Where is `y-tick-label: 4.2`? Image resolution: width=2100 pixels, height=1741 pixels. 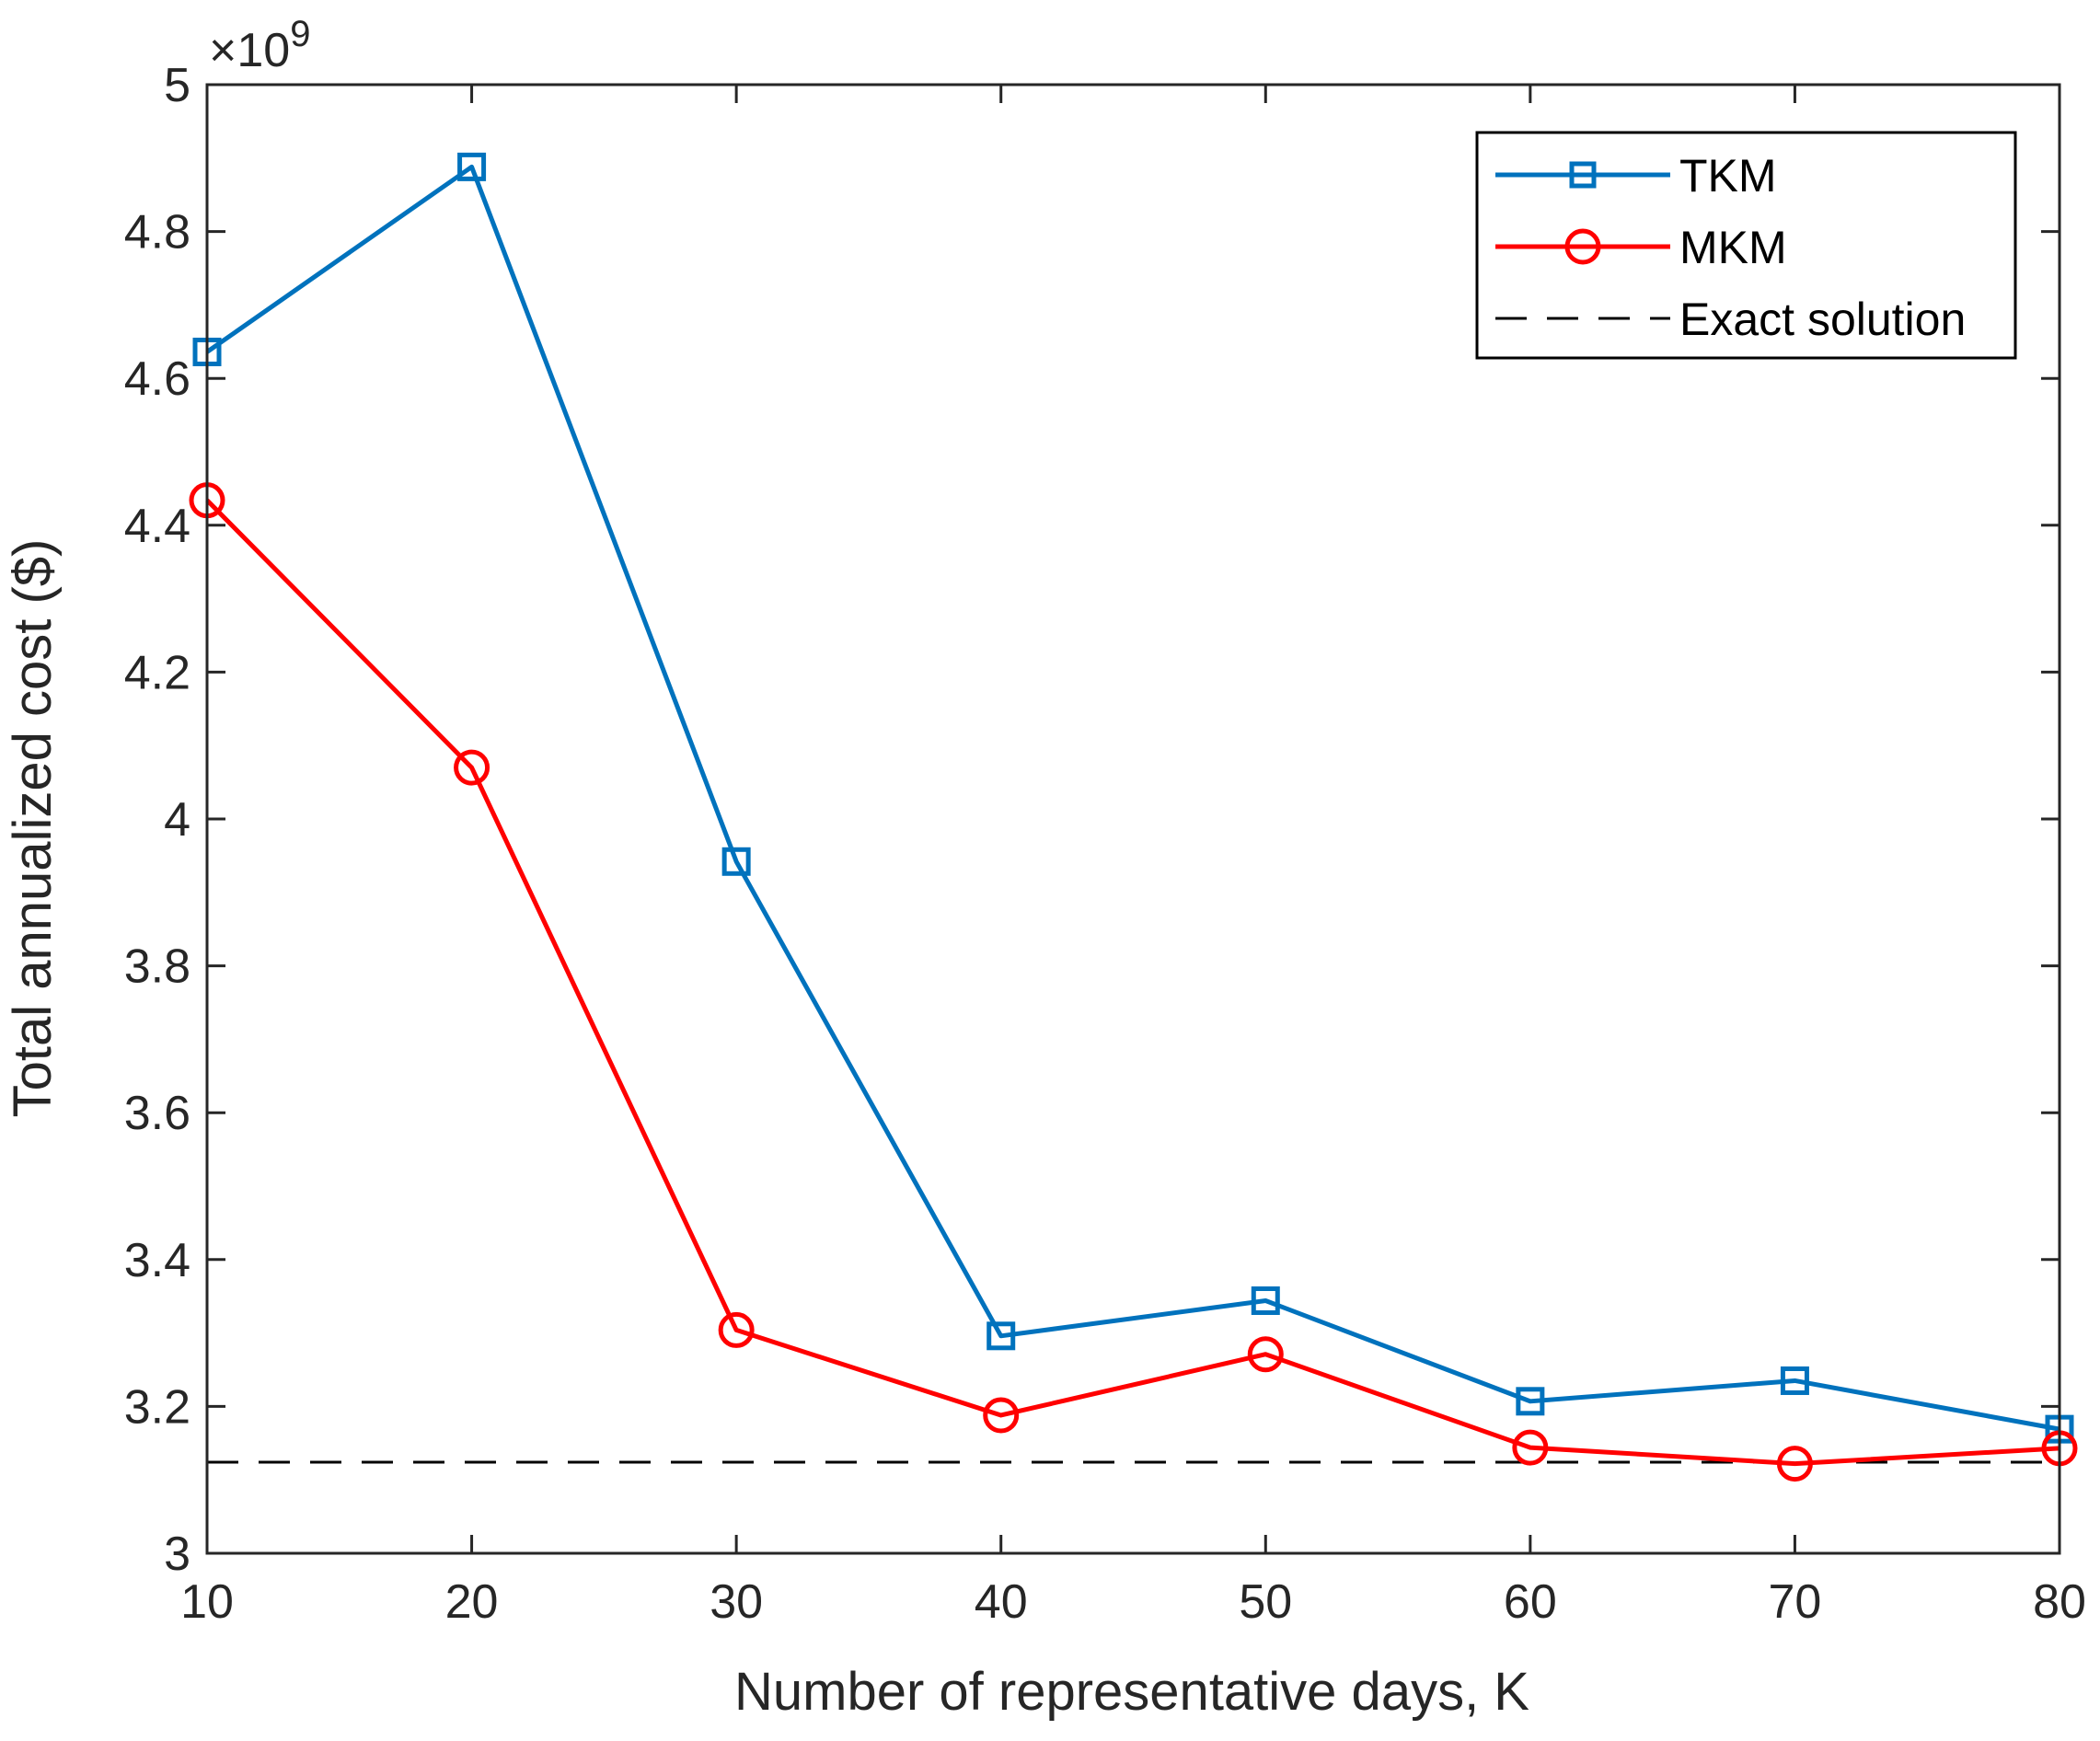 y-tick-label: 4.2 is located at coordinates (157, 673).